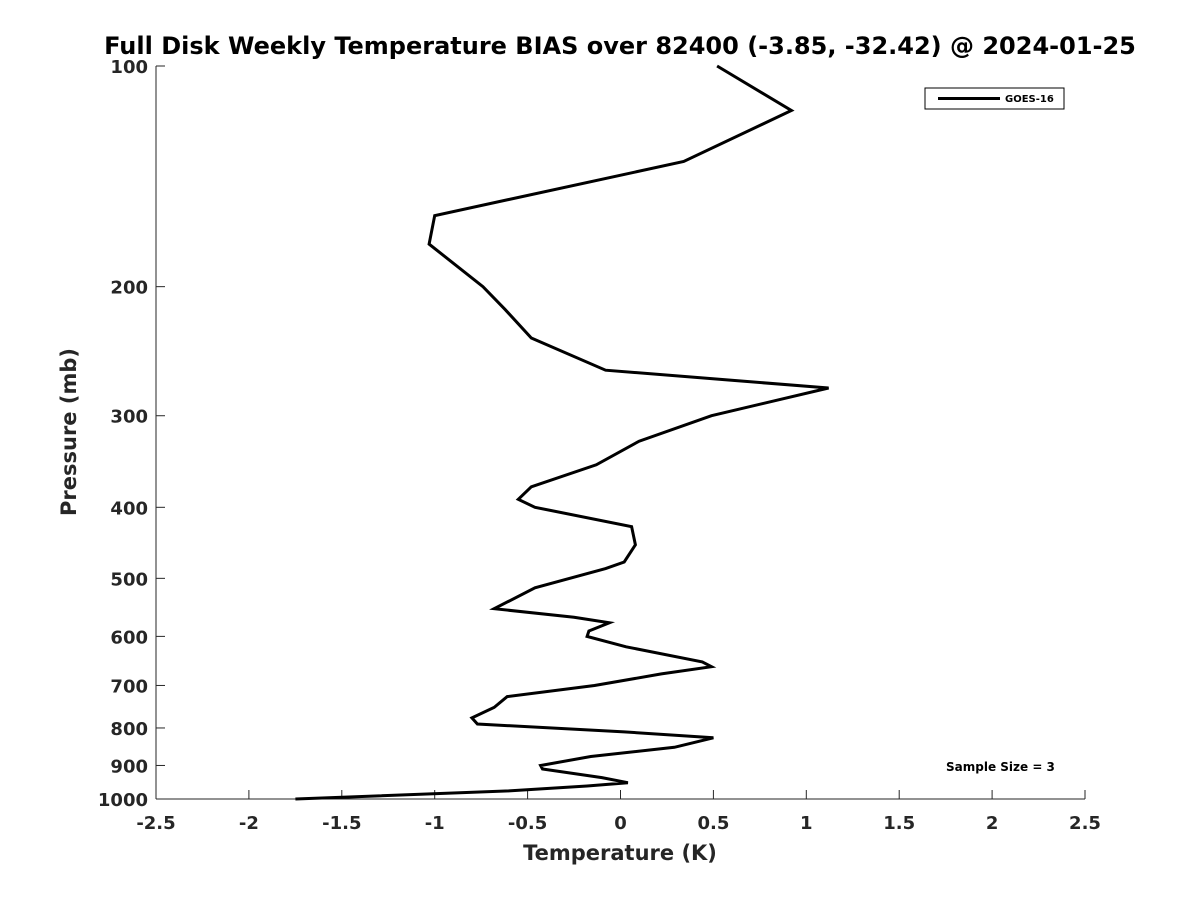 Image resolution: width=1200 pixels, height=900 pixels. Describe the element at coordinates (620, 853) in the screenshot. I see `x-axis-label: Temperature (K)` at that location.